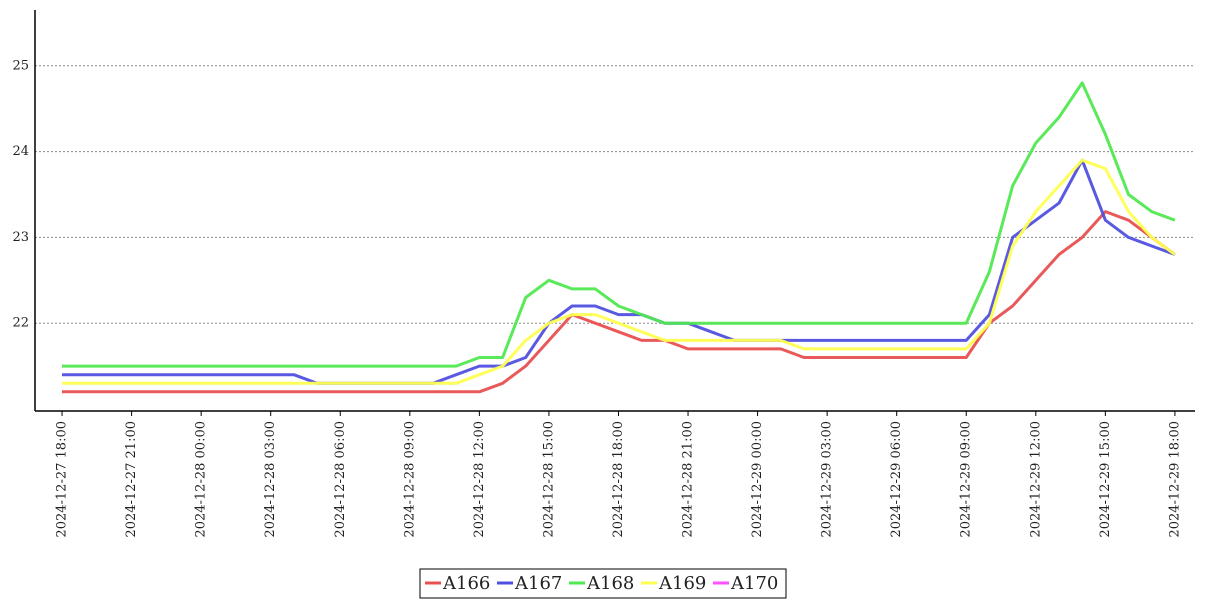 This screenshot has height=600, width=1207. Describe the element at coordinates (618, 479) in the screenshot. I see `x-tick-label: 2024-12-28 18:00` at that location.